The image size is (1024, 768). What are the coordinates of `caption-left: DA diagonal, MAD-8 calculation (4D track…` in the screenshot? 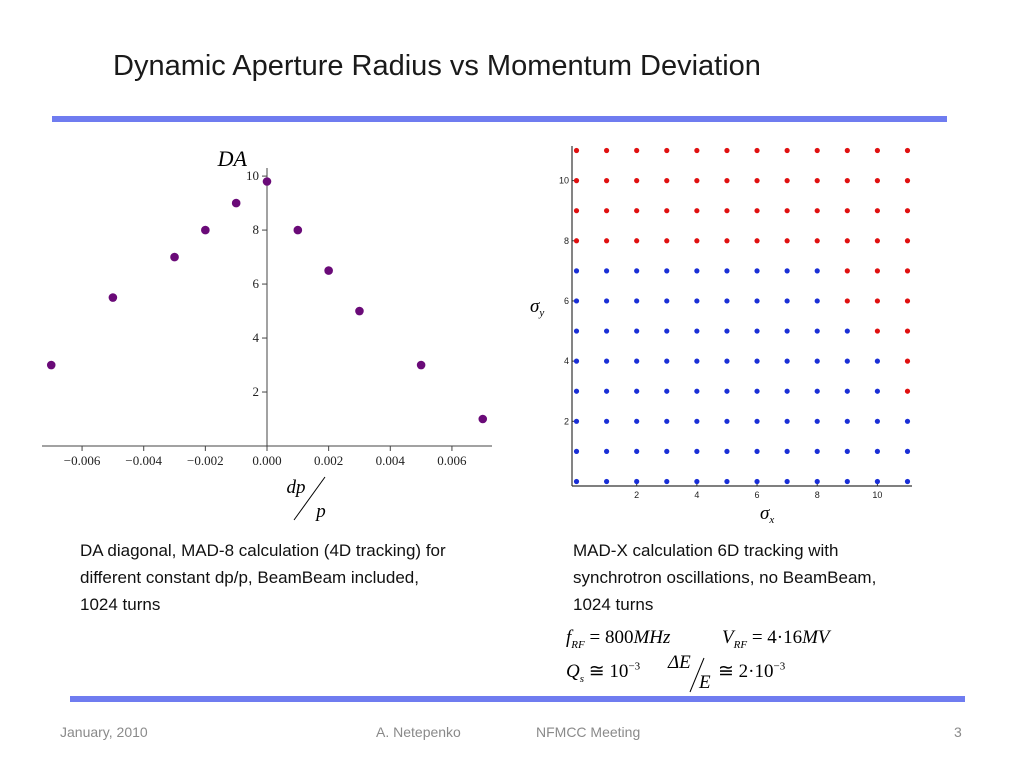 It's located at (263, 577).